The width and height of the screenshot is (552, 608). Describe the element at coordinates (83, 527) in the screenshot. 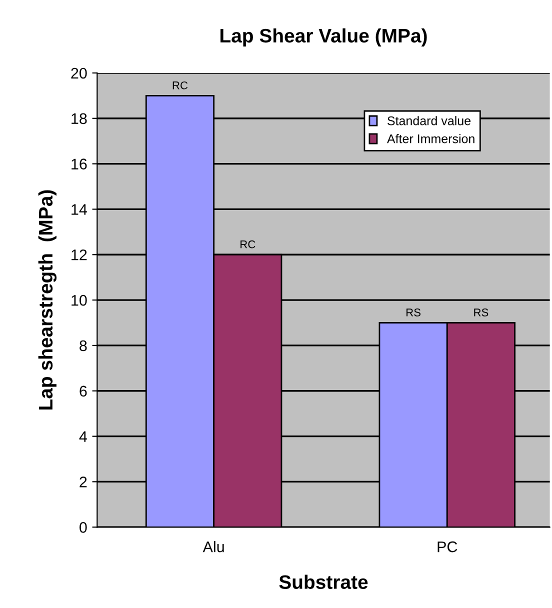

I see `y-tick-label: 0` at that location.